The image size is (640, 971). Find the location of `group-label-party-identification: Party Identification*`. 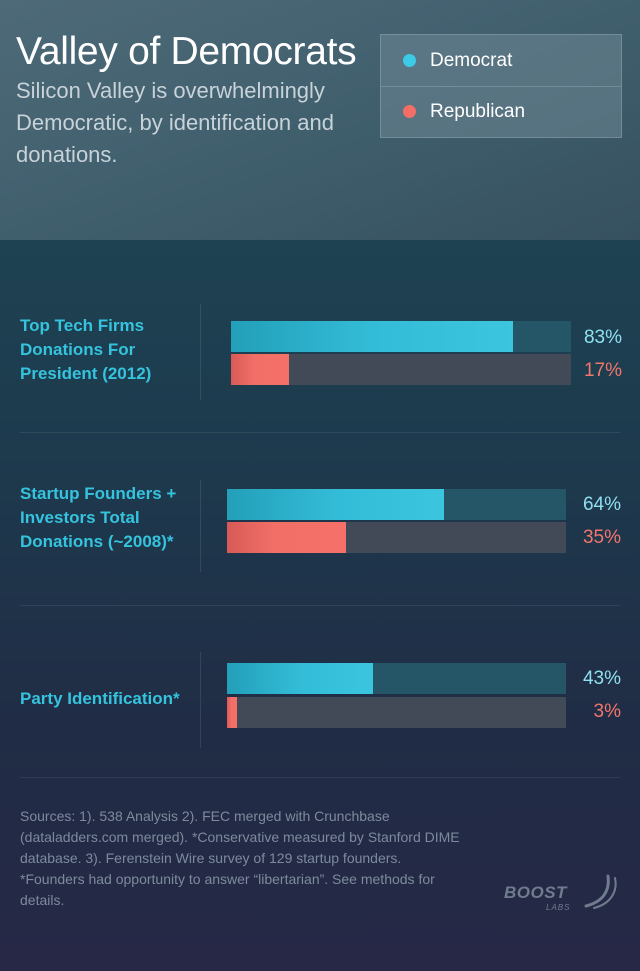

group-label-party-identification: Party Identification* is located at coordinates (100, 698).